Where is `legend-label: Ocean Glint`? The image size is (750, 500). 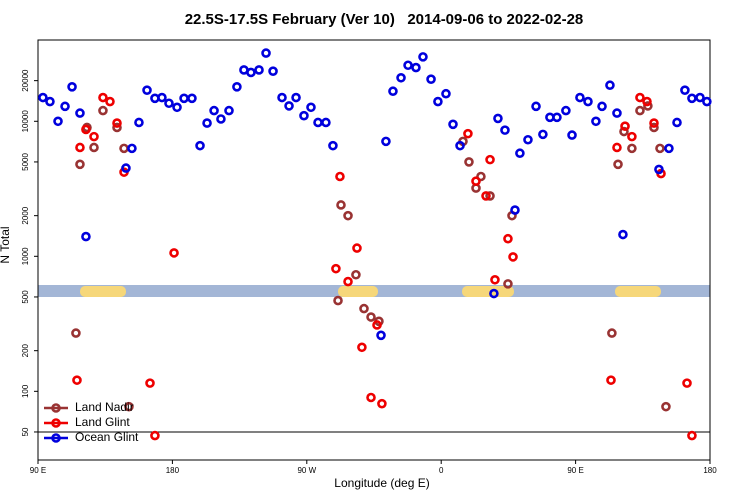 legend-label: Ocean Glint is located at coordinates (107, 437).